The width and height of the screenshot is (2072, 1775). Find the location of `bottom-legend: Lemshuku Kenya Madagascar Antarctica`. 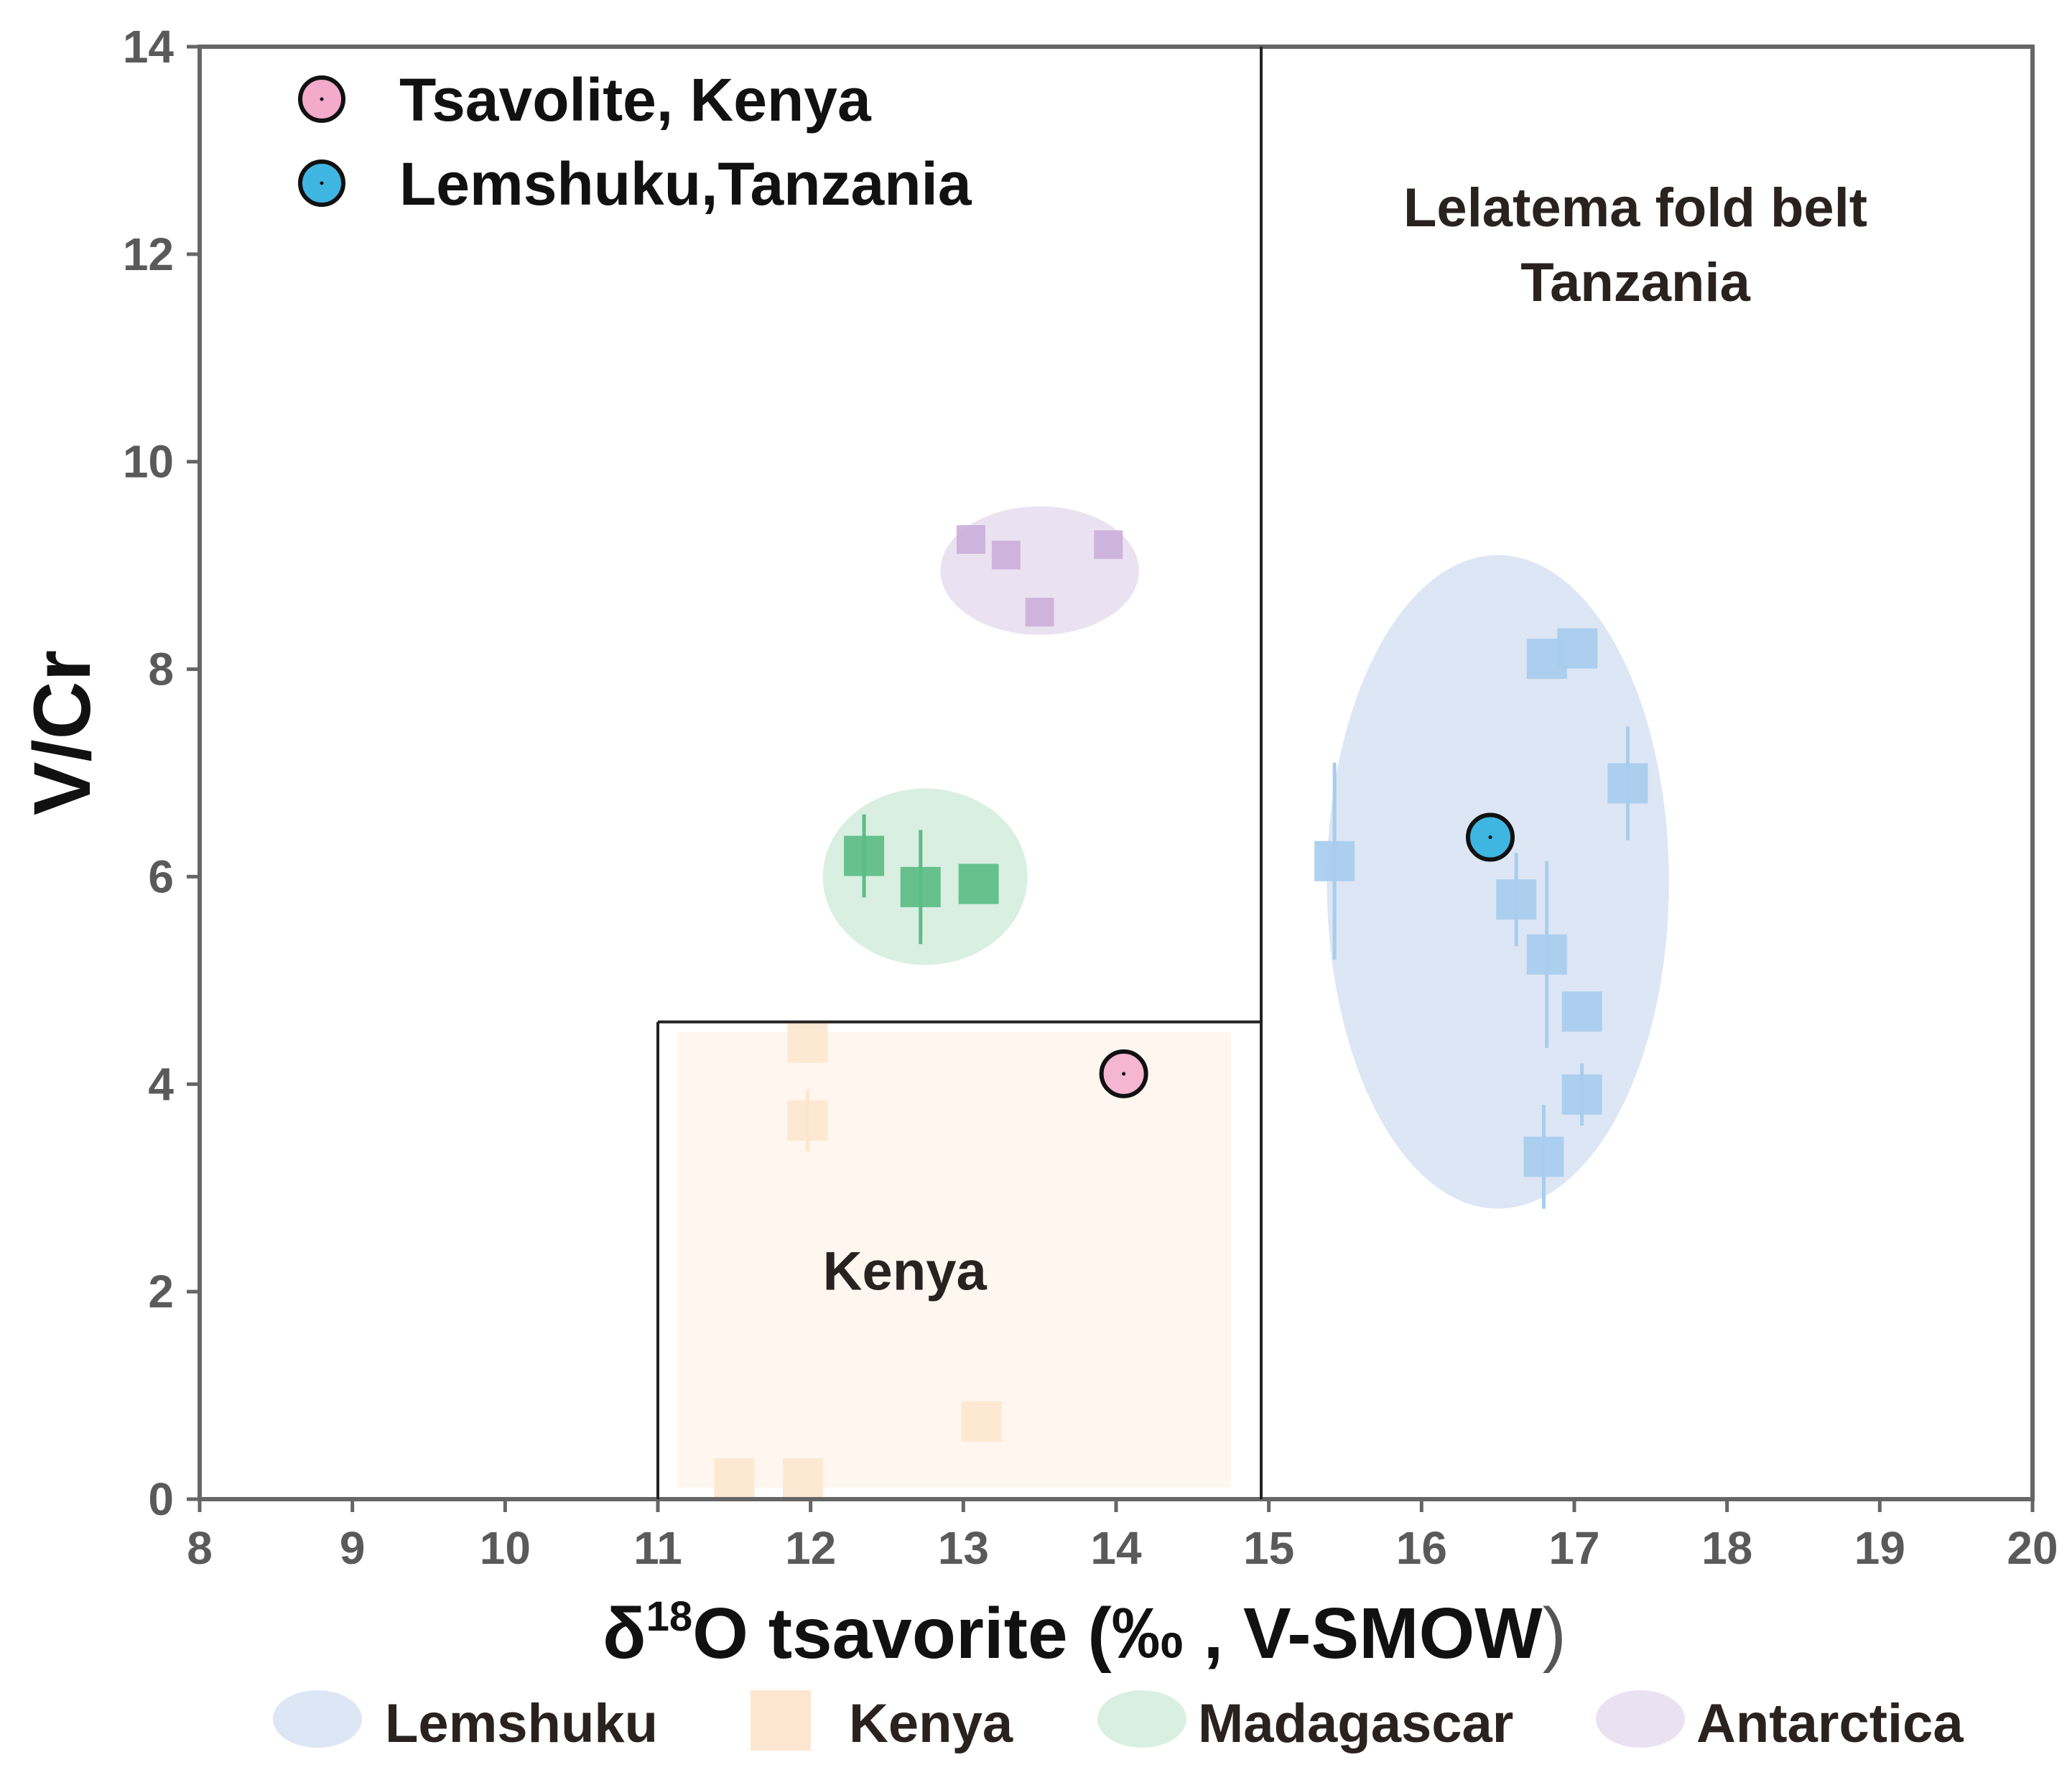

bottom-legend: Lemshuku Kenya Madagascar Antarctica is located at coordinates (1118, 1722).